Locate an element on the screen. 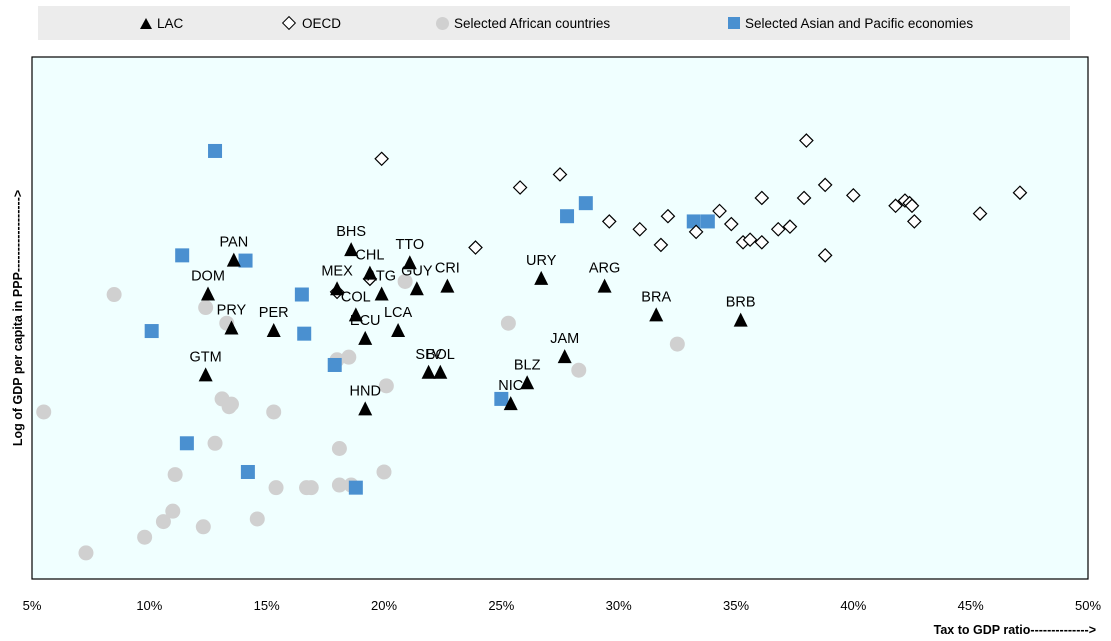  x-tick-label: 50% is located at coordinates (1088, 605).